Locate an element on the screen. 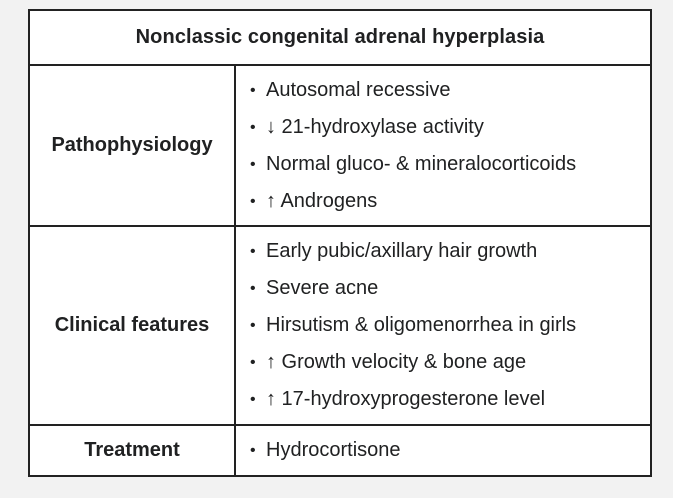 This screenshot has height=498, width=673. list-item-text: Autosomal recessive is located at coordinates (358, 89).